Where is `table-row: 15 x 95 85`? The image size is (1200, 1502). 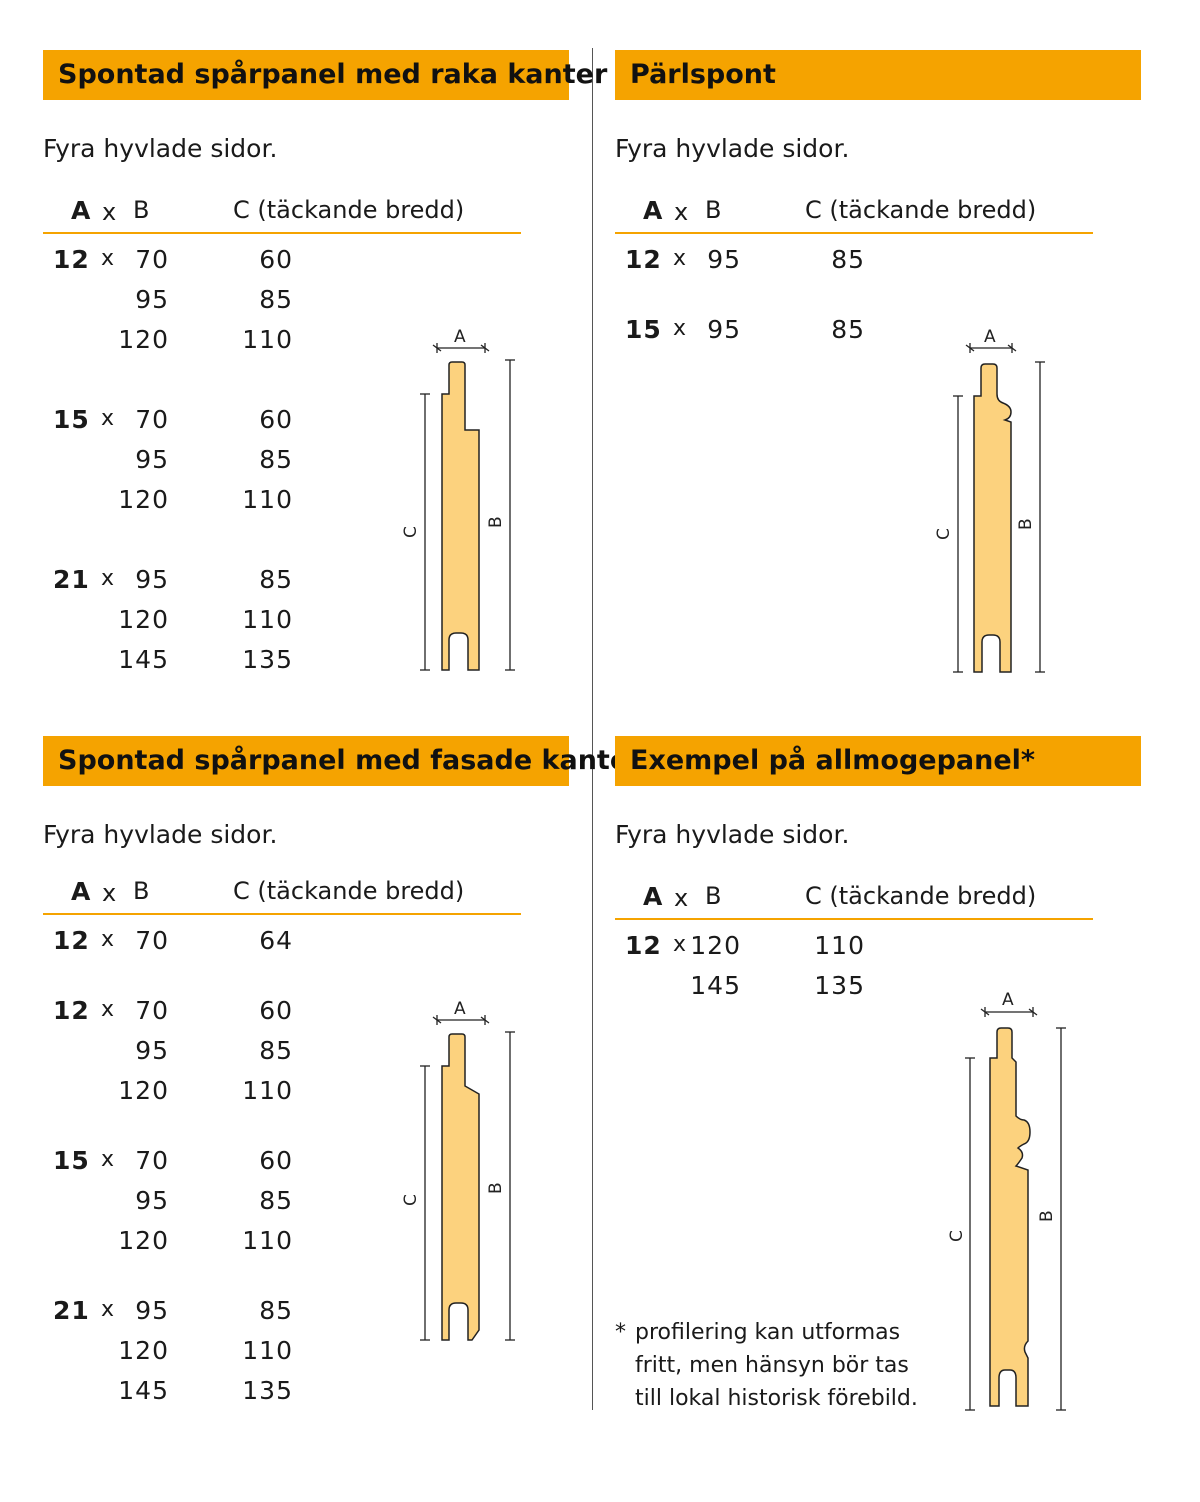
table-row: 15 x 95 85 is located at coordinates (765, 335).